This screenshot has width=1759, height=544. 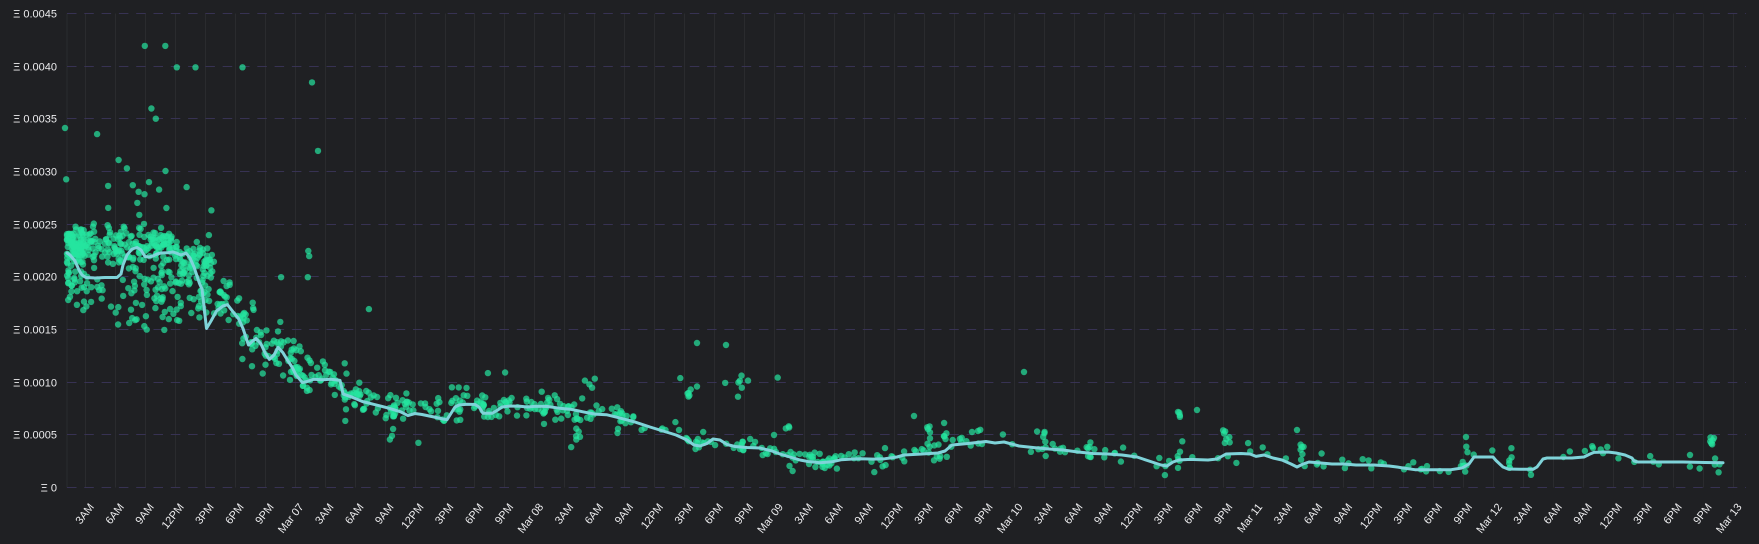 I want to click on svg-text: Ξ 0.0045, so click(x=35, y=15).